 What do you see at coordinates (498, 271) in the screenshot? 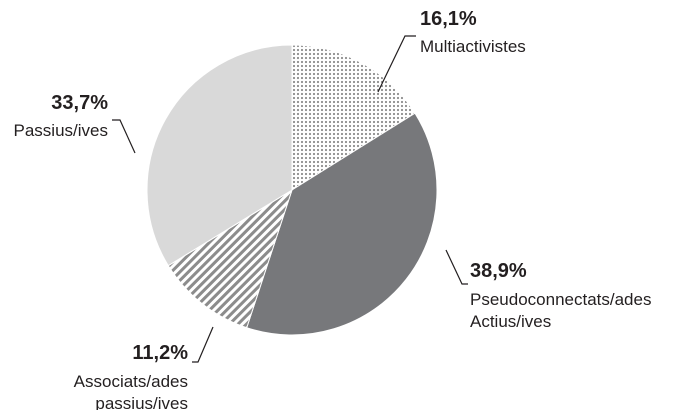
I see `value-label: 38,9%` at bounding box center [498, 271].